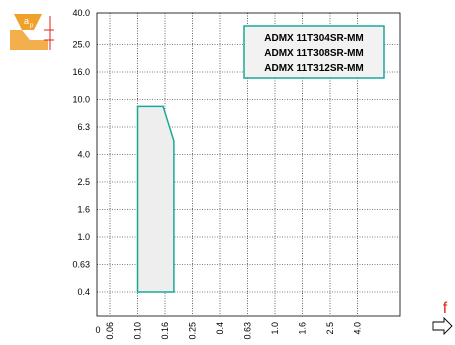  Describe the element at coordinates (228, 331) in the screenshot. I see `x-axis: 0 0.06 0.10 0.16 0.25 0.4 0.63 1.0 1.6 2.5 4.0` at that location.